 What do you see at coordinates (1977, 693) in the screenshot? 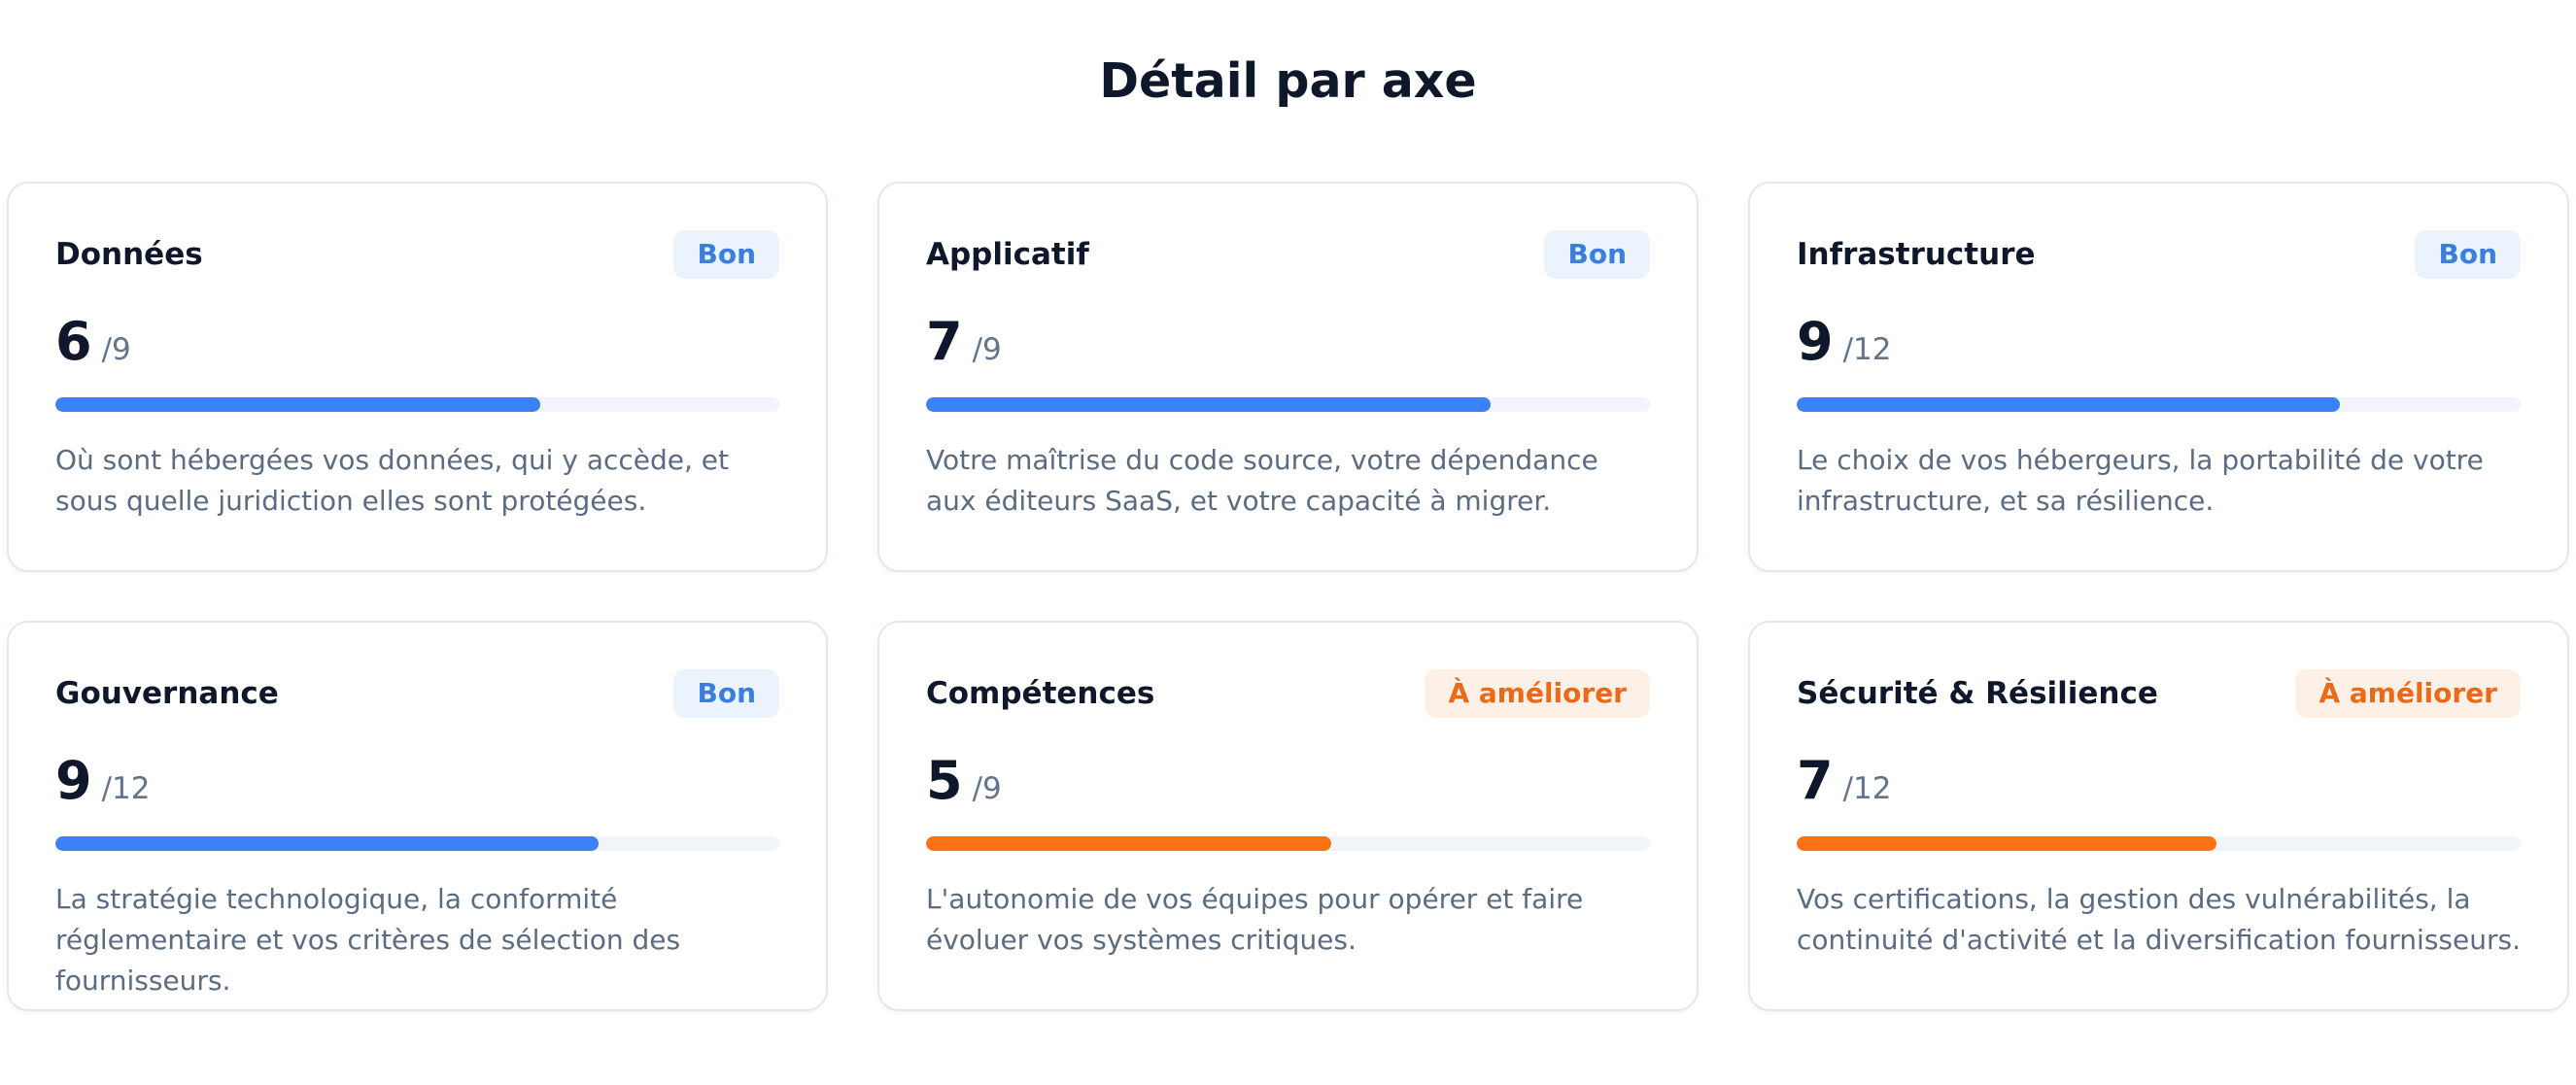
I see `card-title: Sécurité & Résilience` at bounding box center [1977, 693].